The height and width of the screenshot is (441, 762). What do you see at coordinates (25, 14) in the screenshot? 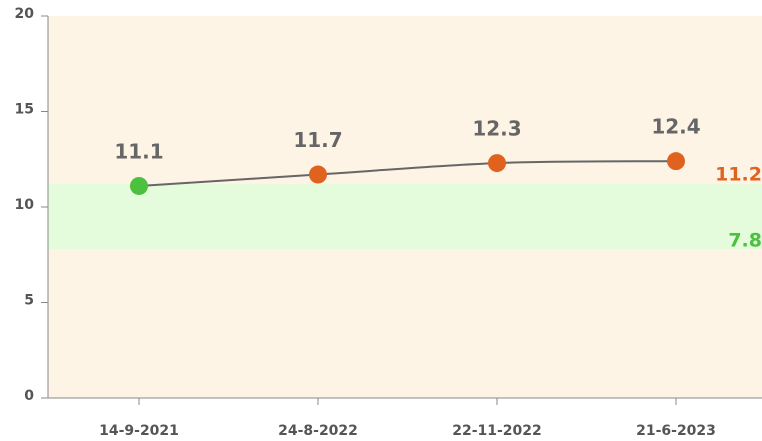
I see `y-tick-label: 20` at bounding box center [25, 14].